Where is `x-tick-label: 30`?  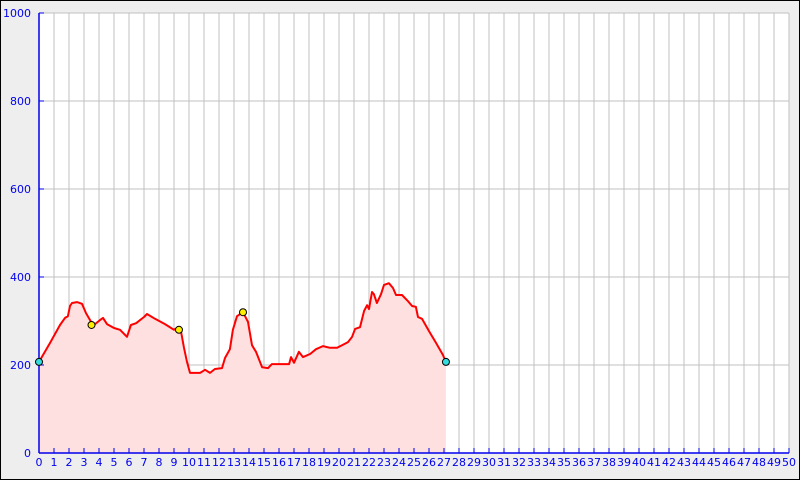 x-tick-label: 30 is located at coordinates (489, 462).